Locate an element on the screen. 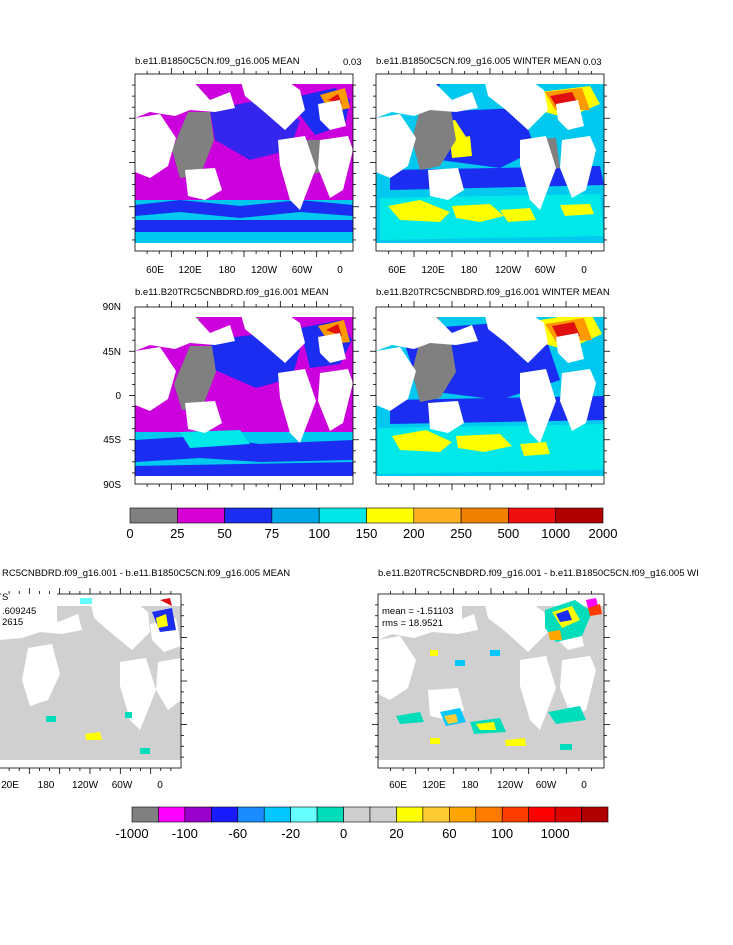 The width and height of the screenshot is (733, 945). panel-6-xtick: 60E is located at coordinates (398, 785).